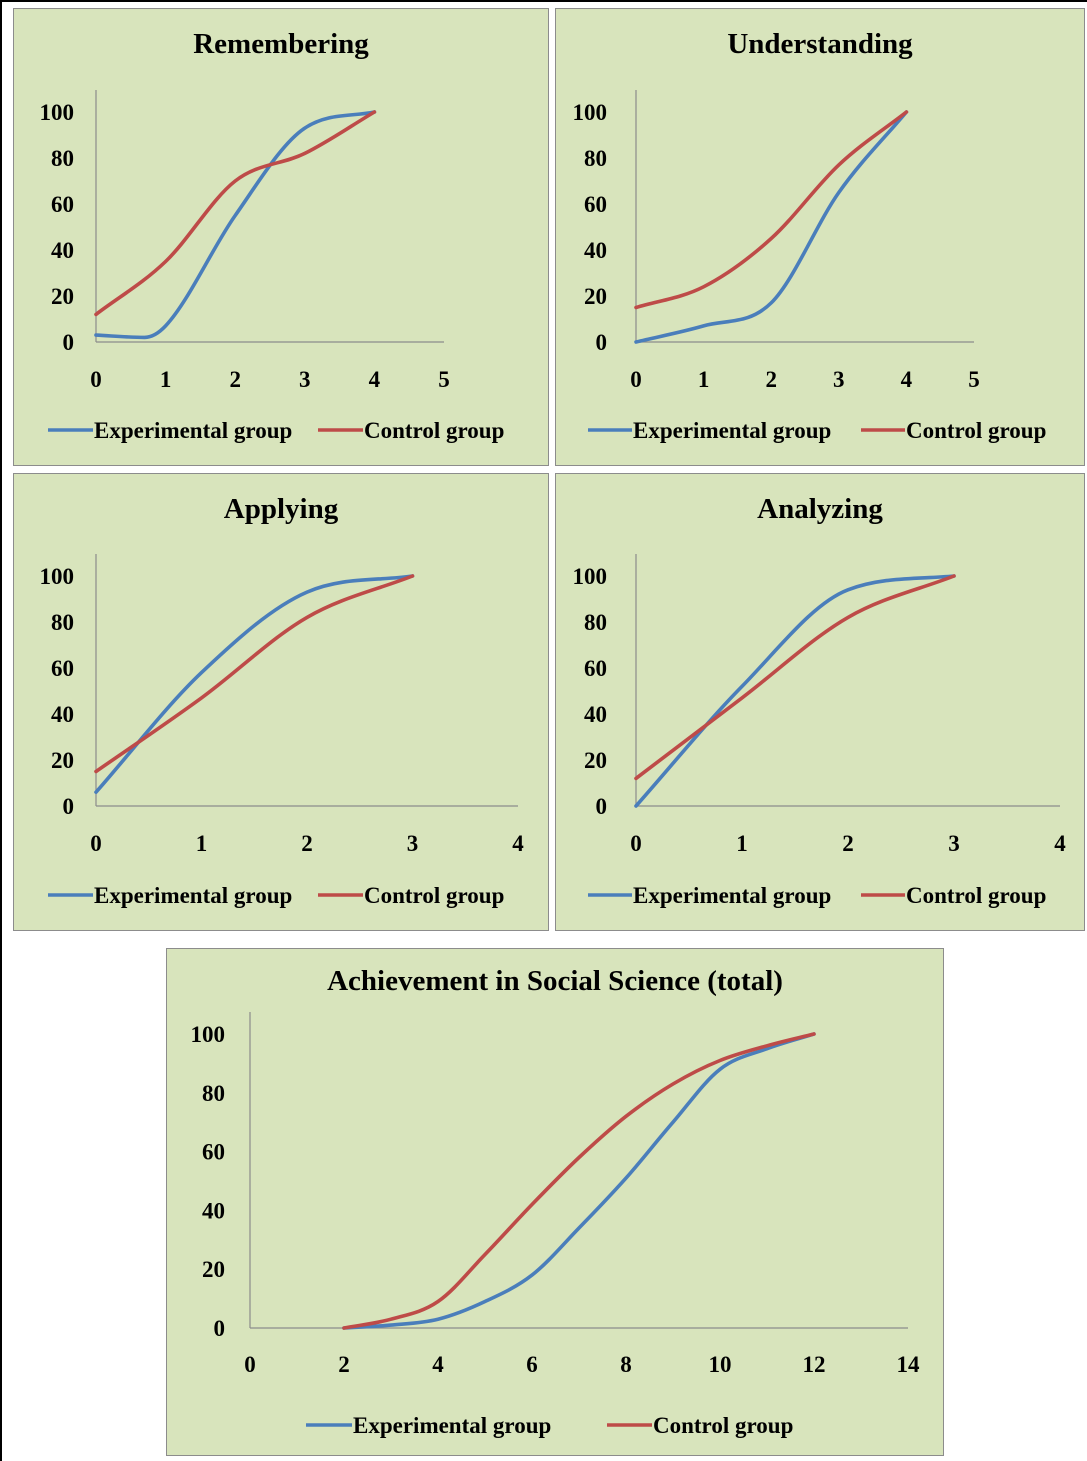 The width and height of the screenshot is (1087, 1461). I want to click on x-tick-label: 10, so click(720, 1364).